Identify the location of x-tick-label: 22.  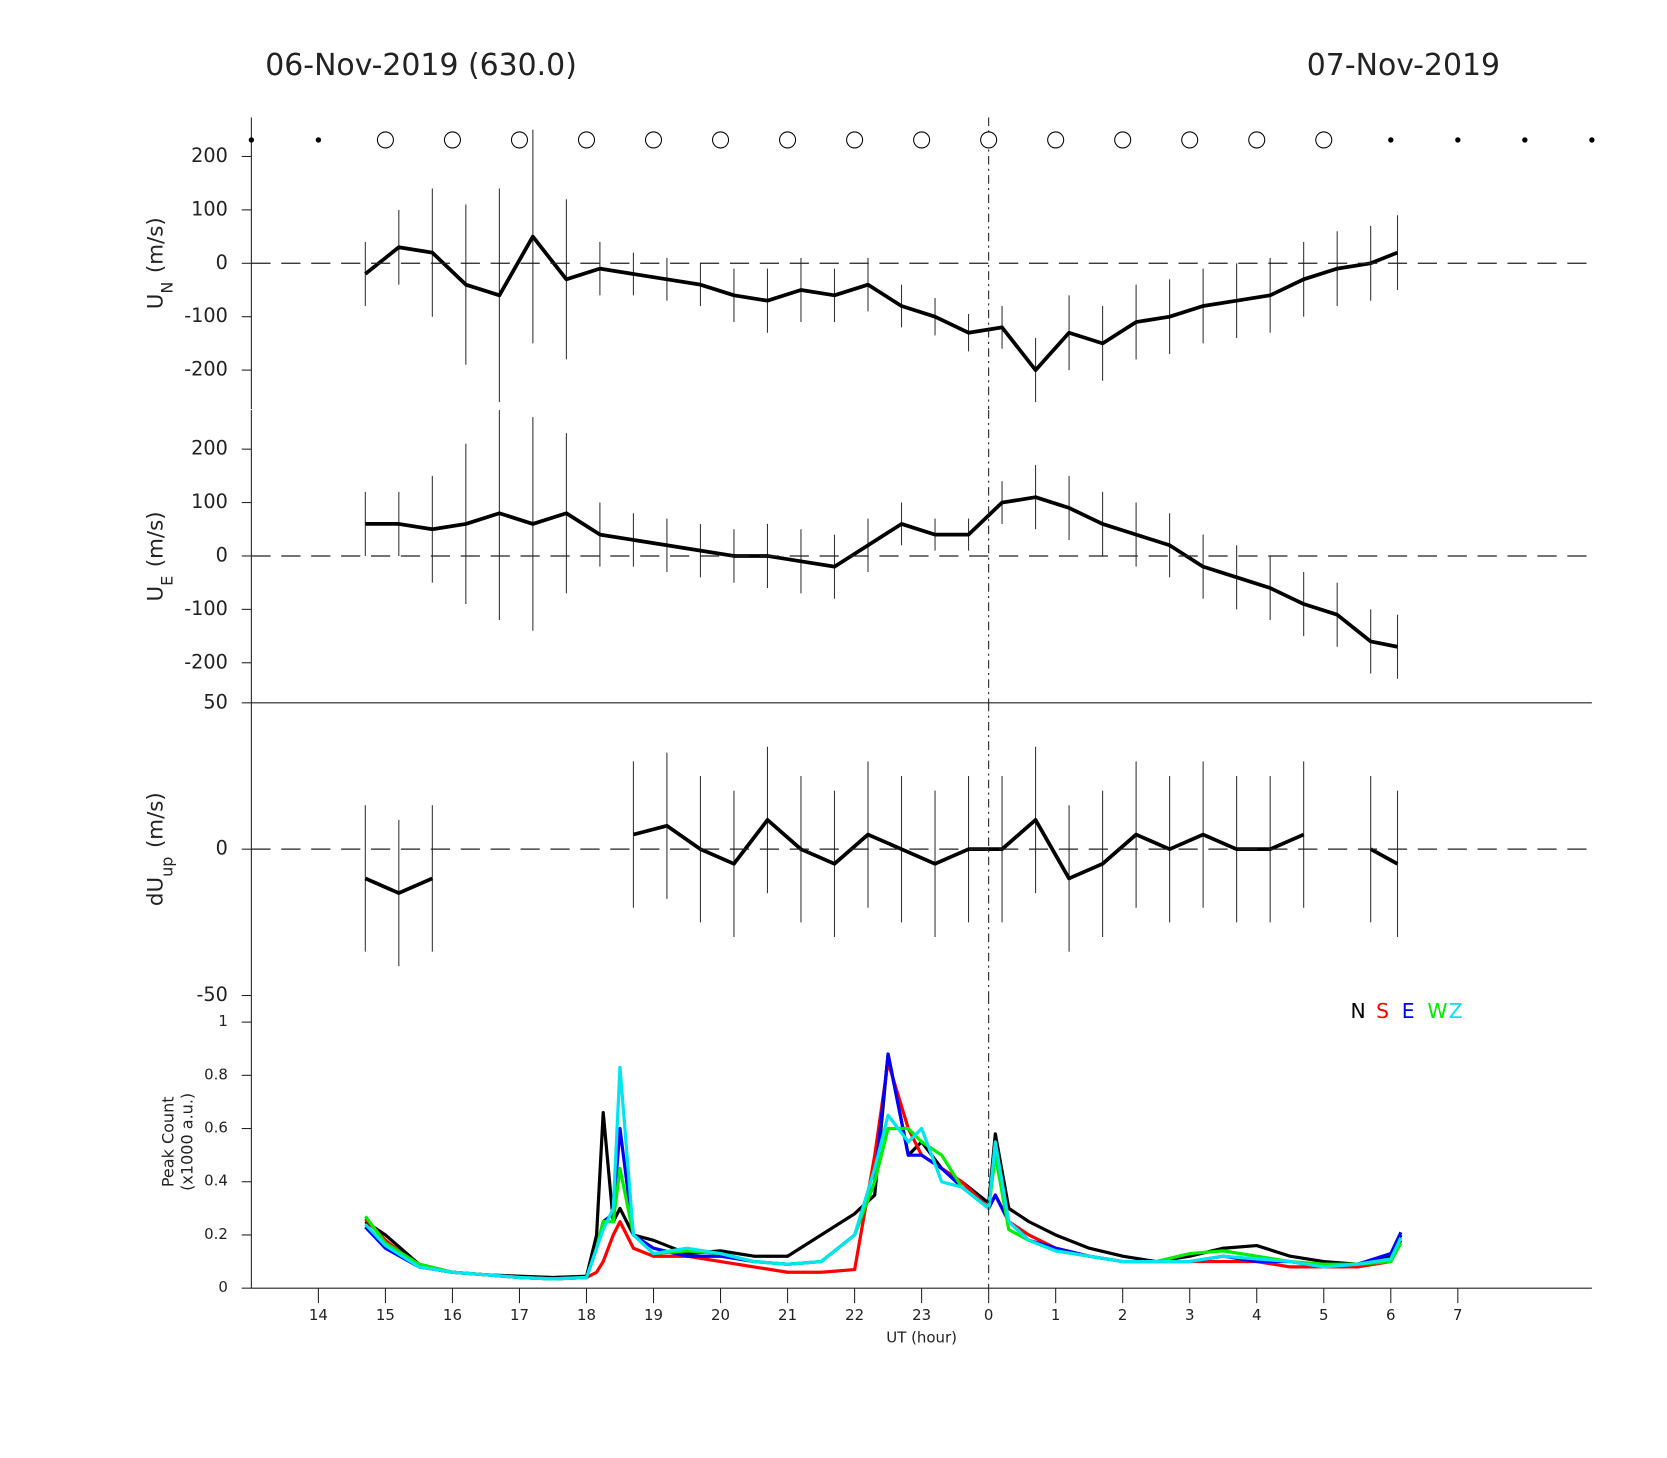
(854, 1315).